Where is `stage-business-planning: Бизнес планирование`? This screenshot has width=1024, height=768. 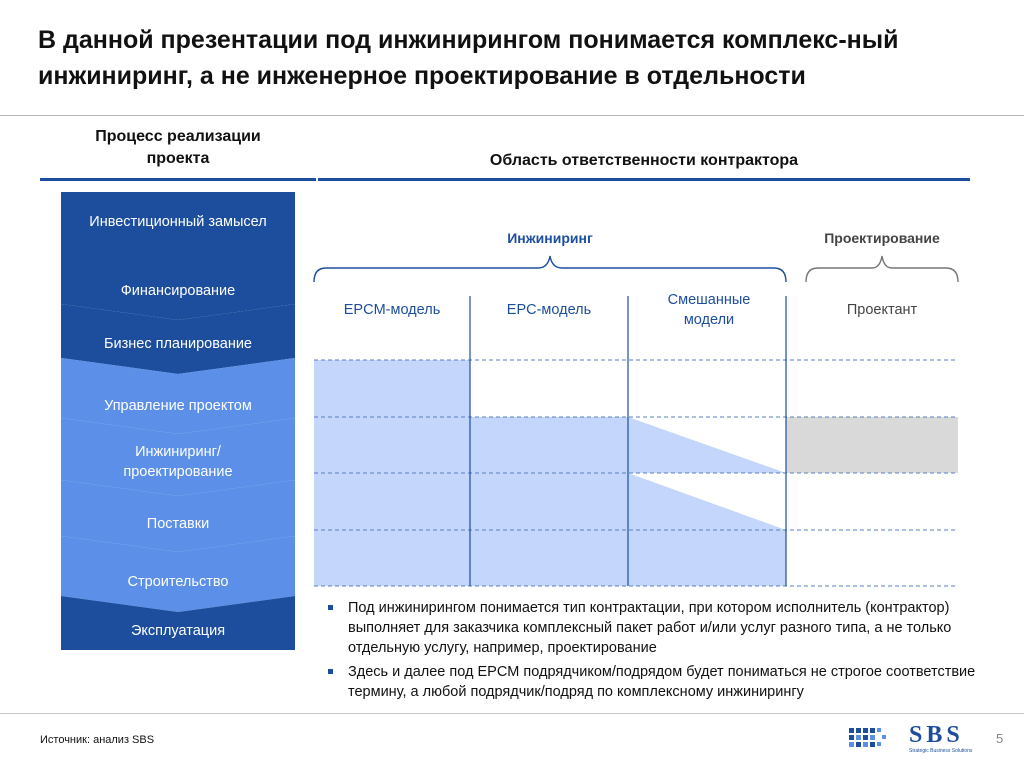
stage-business-planning: Бизнес планирование is located at coordinates (178, 340).